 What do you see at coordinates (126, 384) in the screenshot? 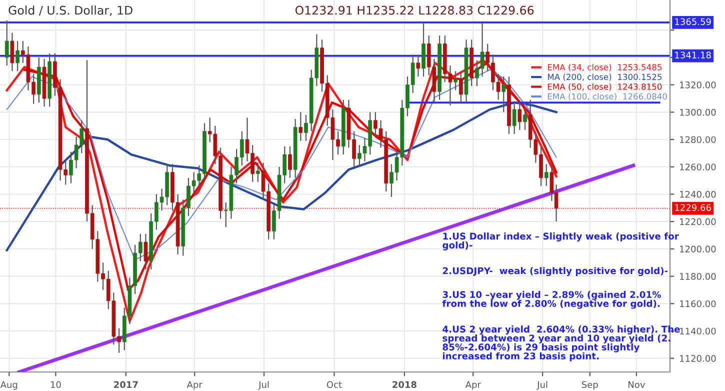
I see `x-tick-label: 2017` at bounding box center [126, 384].